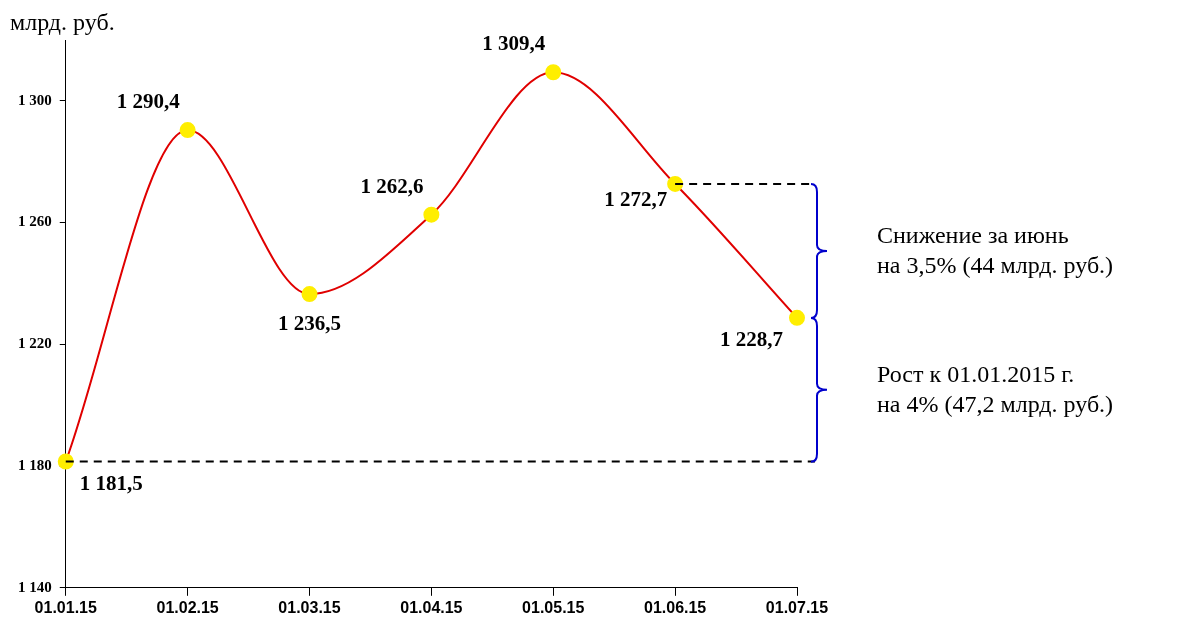  I want to click on x-tick-label: 01.05.15, so click(553, 607).